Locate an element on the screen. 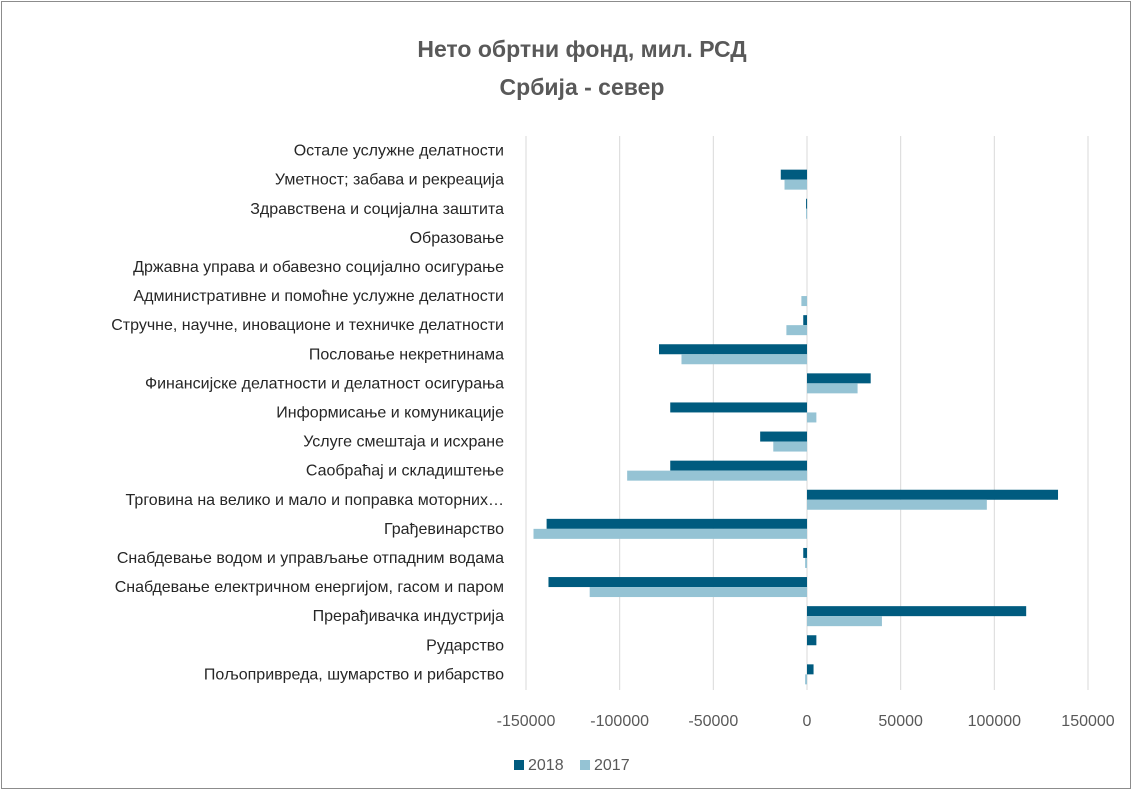  x-tick-label: 50000 is located at coordinates (900, 721).